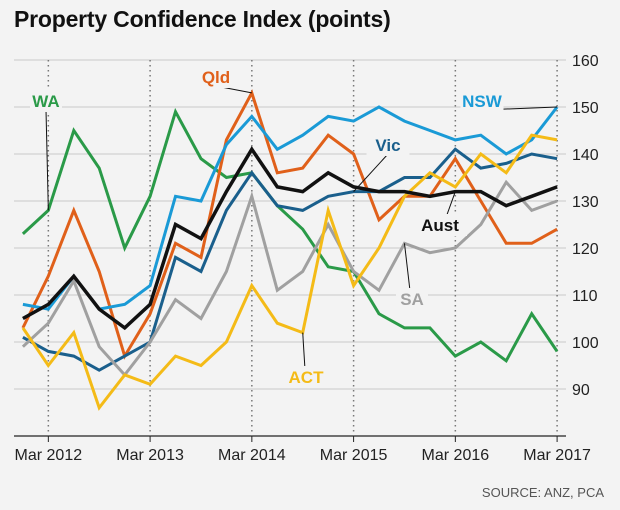  Describe the element at coordinates (371, 172) in the screenshot. I see `label-pointer-vic` at that location.